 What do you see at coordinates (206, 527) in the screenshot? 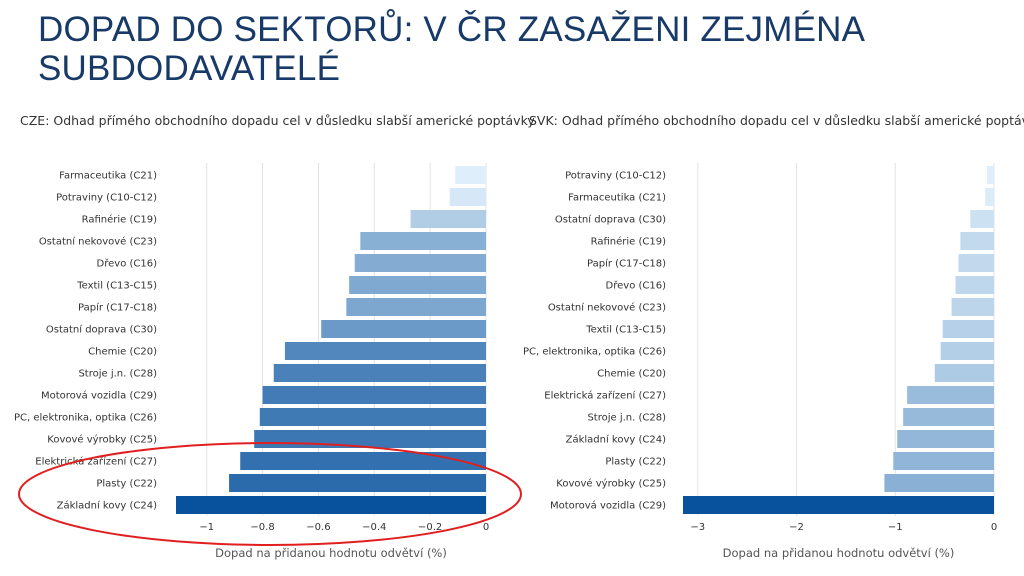
I see `cze-x-tick-label: −1` at bounding box center [206, 527].